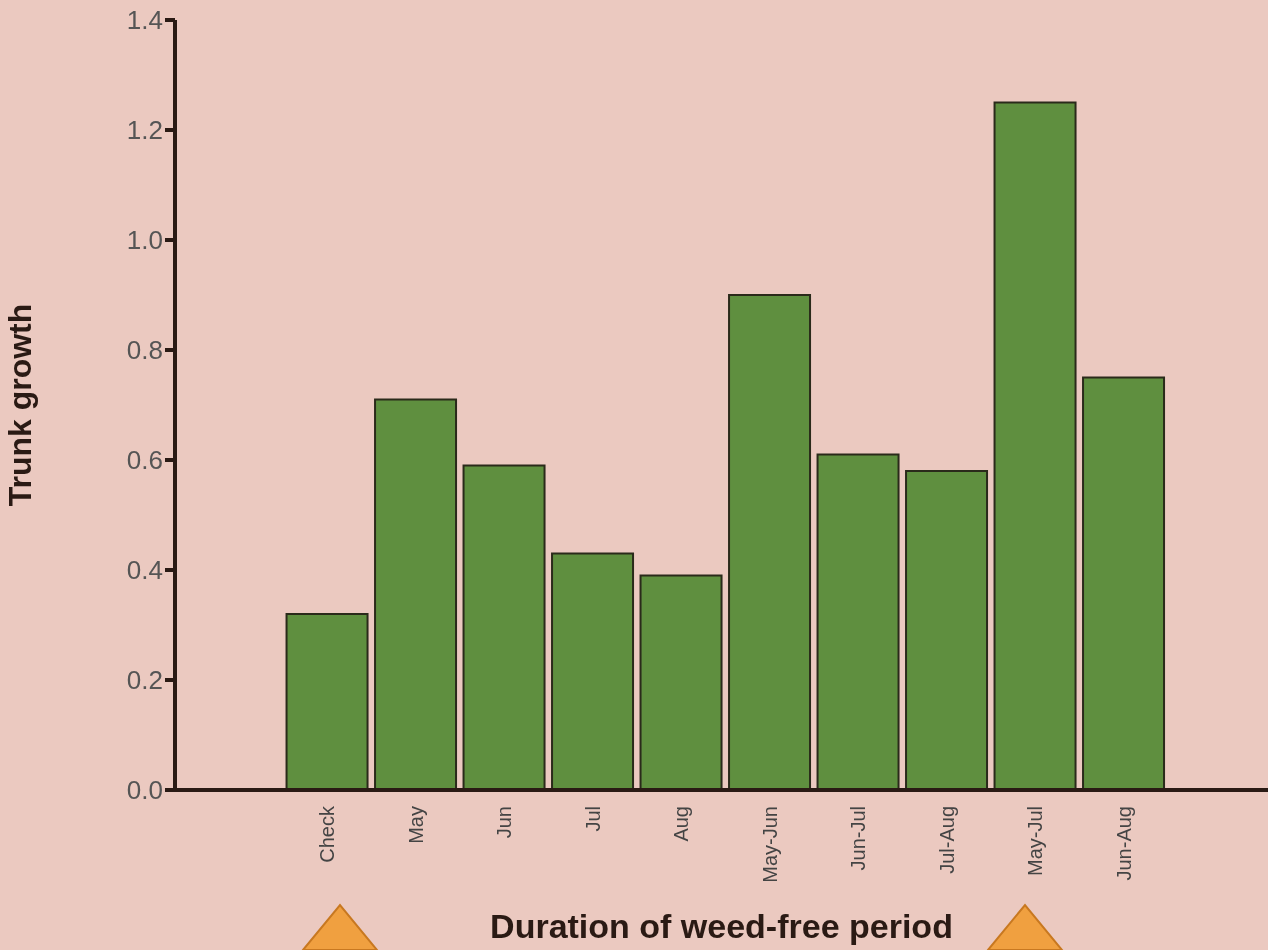 The height and width of the screenshot is (950, 1268). What do you see at coordinates (946, 840) in the screenshot?
I see `x-tick-label: Jul-Aug` at bounding box center [946, 840].